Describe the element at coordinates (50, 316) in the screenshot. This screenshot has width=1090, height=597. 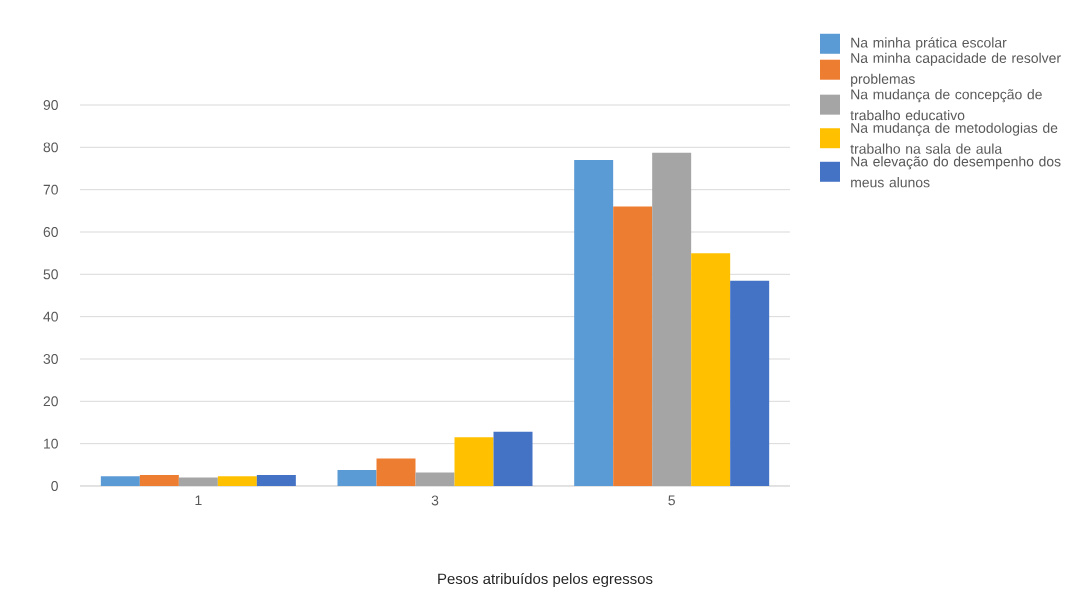
I see `y-tick-label: 40` at that location.